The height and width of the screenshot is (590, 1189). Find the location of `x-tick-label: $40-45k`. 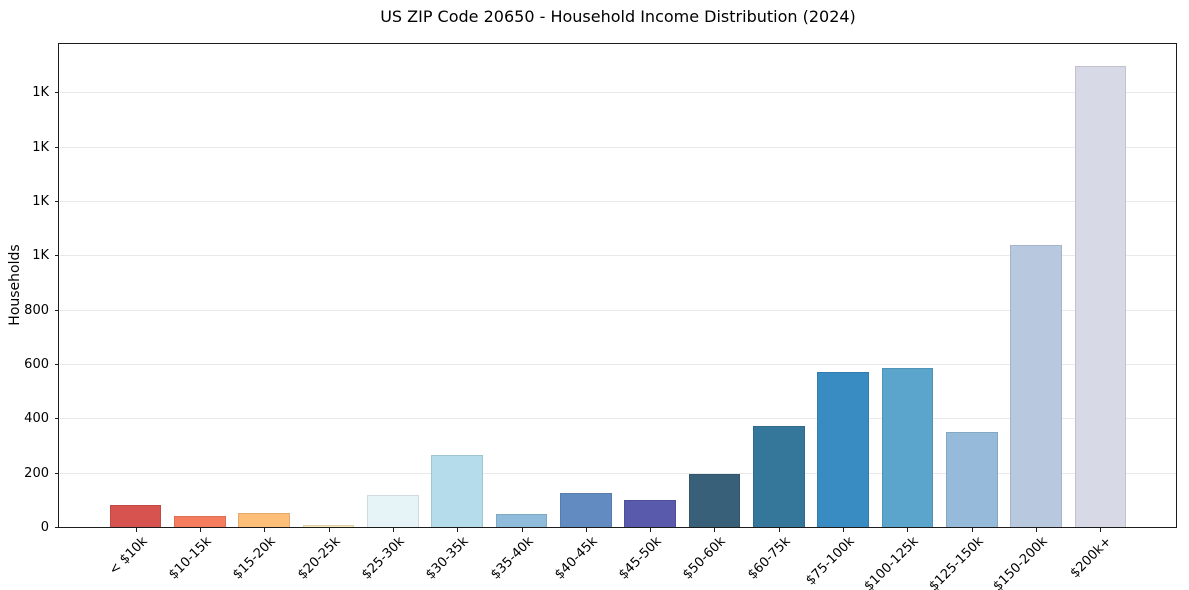

x-tick-label: $40-45k is located at coordinates (576, 558).